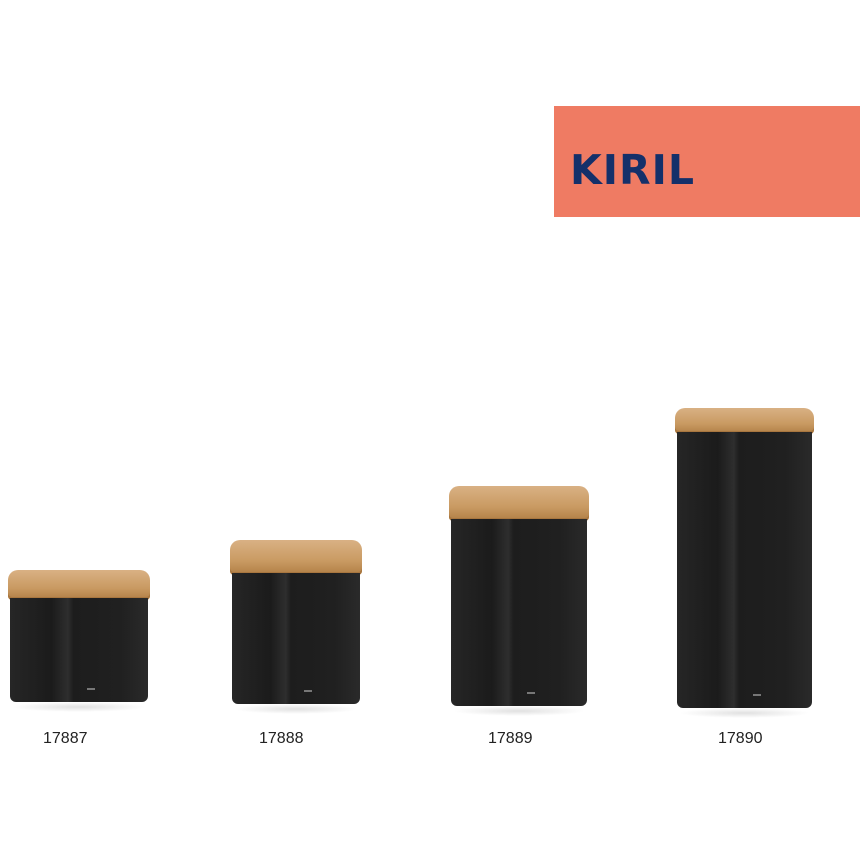  Describe the element at coordinates (740, 738) in the screenshot. I see `product-code: 17890` at that location.